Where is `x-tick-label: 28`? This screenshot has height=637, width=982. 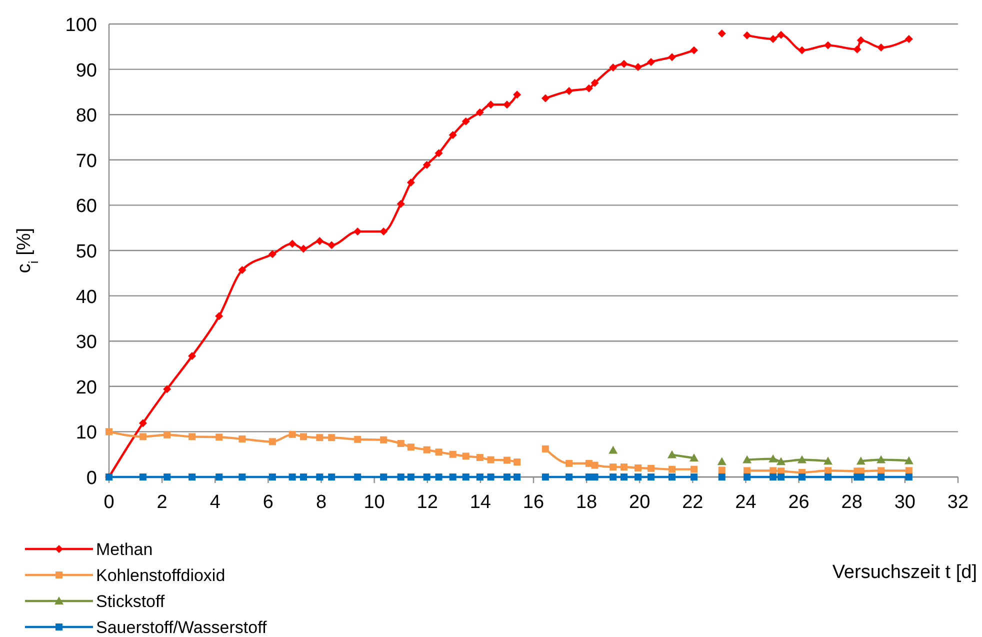 x-tick-label: 28 is located at coordinates (851, 502).